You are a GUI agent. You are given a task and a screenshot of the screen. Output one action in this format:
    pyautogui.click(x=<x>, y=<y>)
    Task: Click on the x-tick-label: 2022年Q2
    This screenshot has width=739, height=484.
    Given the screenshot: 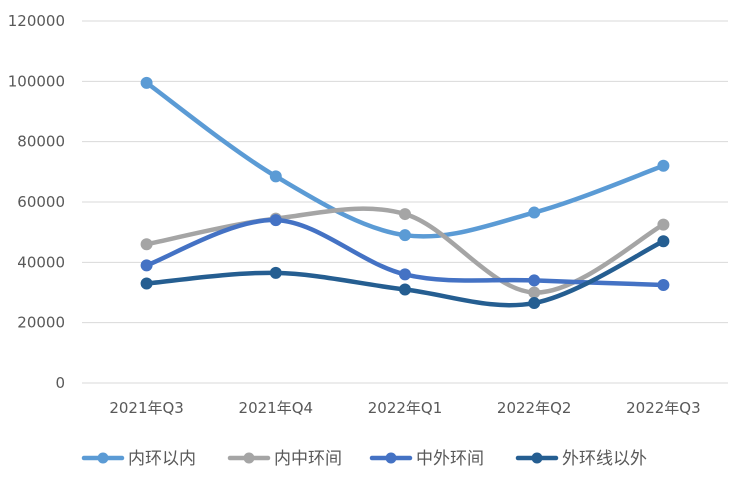 What is the action you would take?
    pyautogui.click(x=534, y=408)
    